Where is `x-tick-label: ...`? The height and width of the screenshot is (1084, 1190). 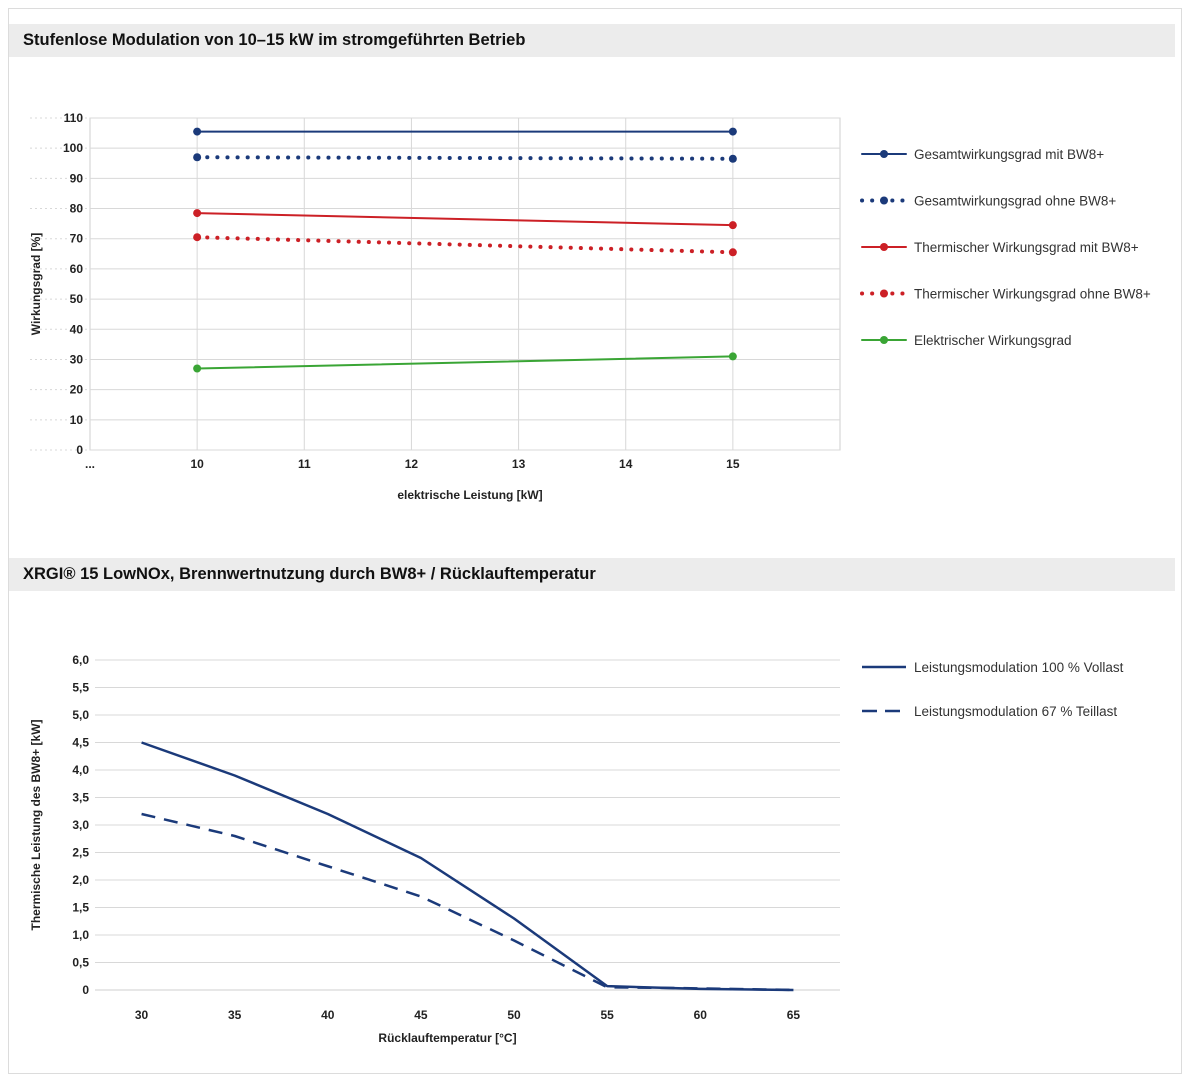 x-tick-label: ... is located at coordinates (90, 464).